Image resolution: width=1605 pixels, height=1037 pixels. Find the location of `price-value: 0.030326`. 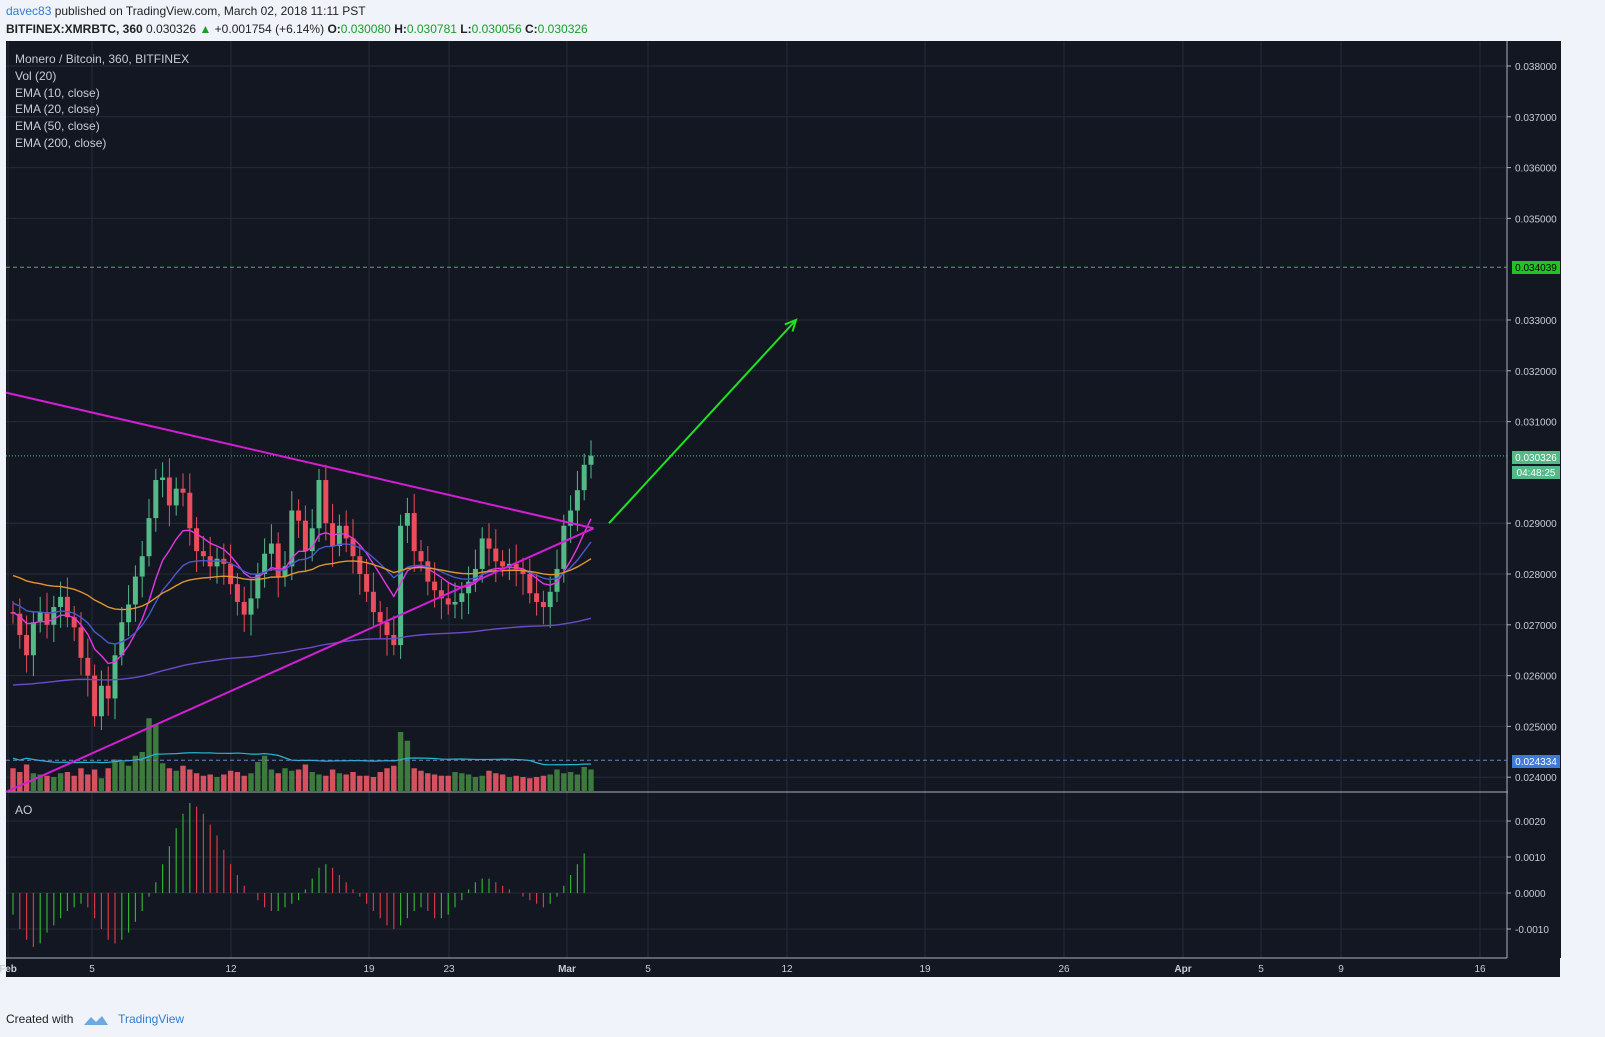

price-value: 0.030326 is located at coordinates (171, 29).